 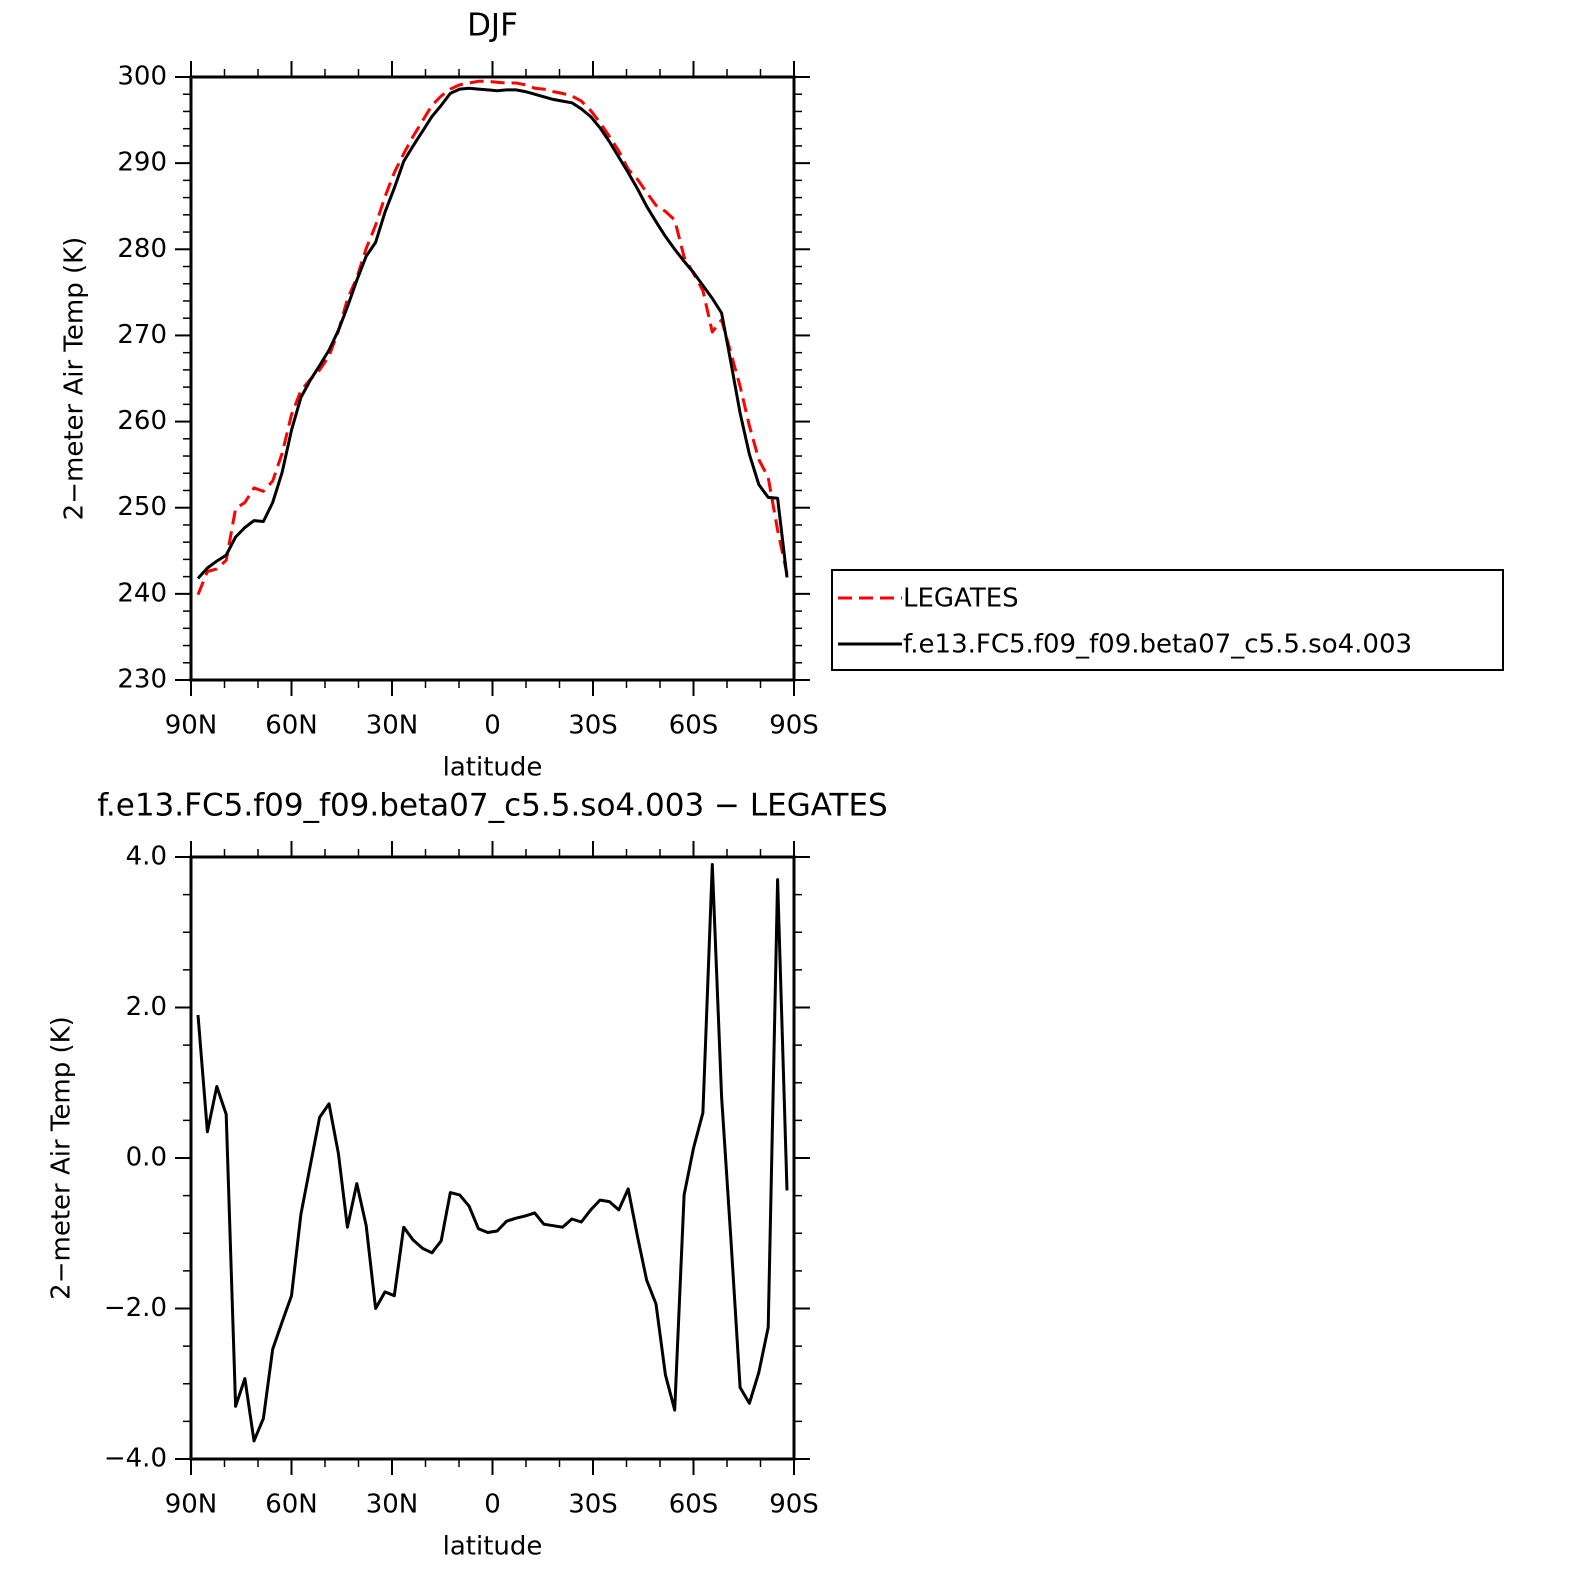 I want to click on y-tick-label: 280, so click(x=142, y=249).